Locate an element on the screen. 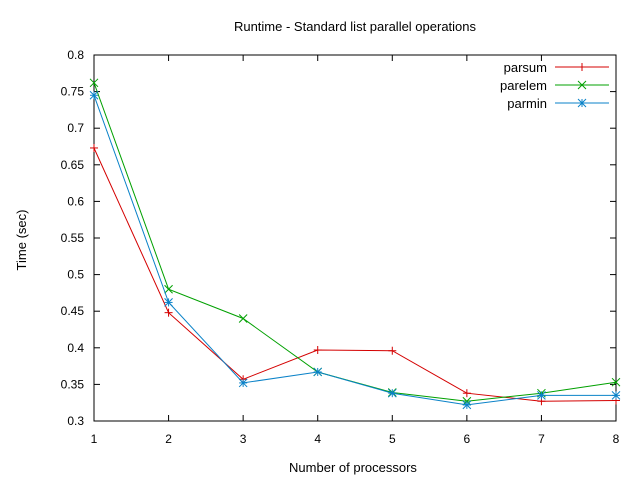 The image size is (640, 480). legend: parsum parelem parmin is located at coordinates (554, 85).